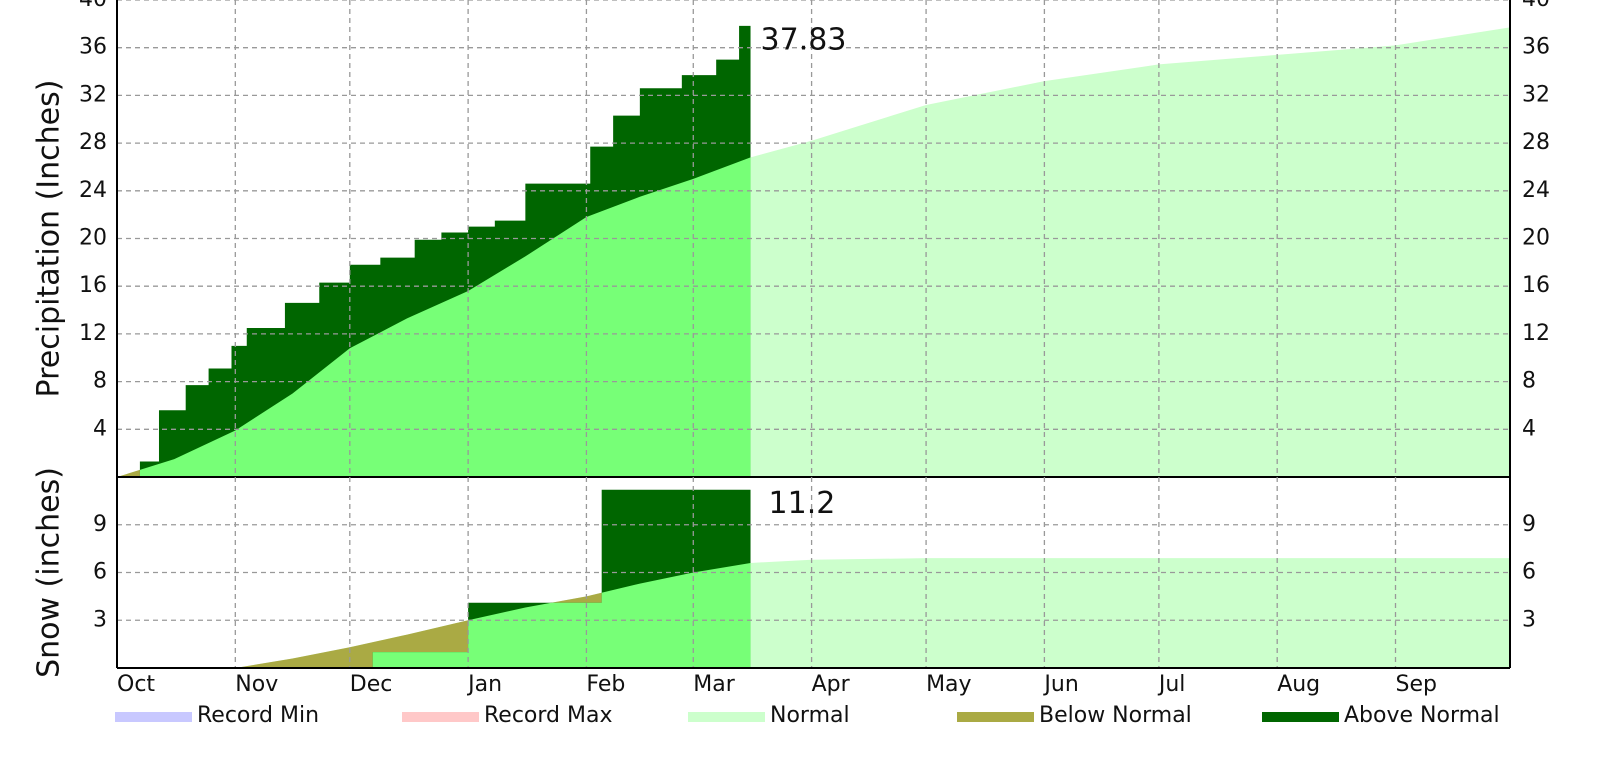 The image size is (1600, 759). What do you see at coordinates (804, 39) in the screenshot?
I see `value-label: 37.83` at bounding box center [804, 39].